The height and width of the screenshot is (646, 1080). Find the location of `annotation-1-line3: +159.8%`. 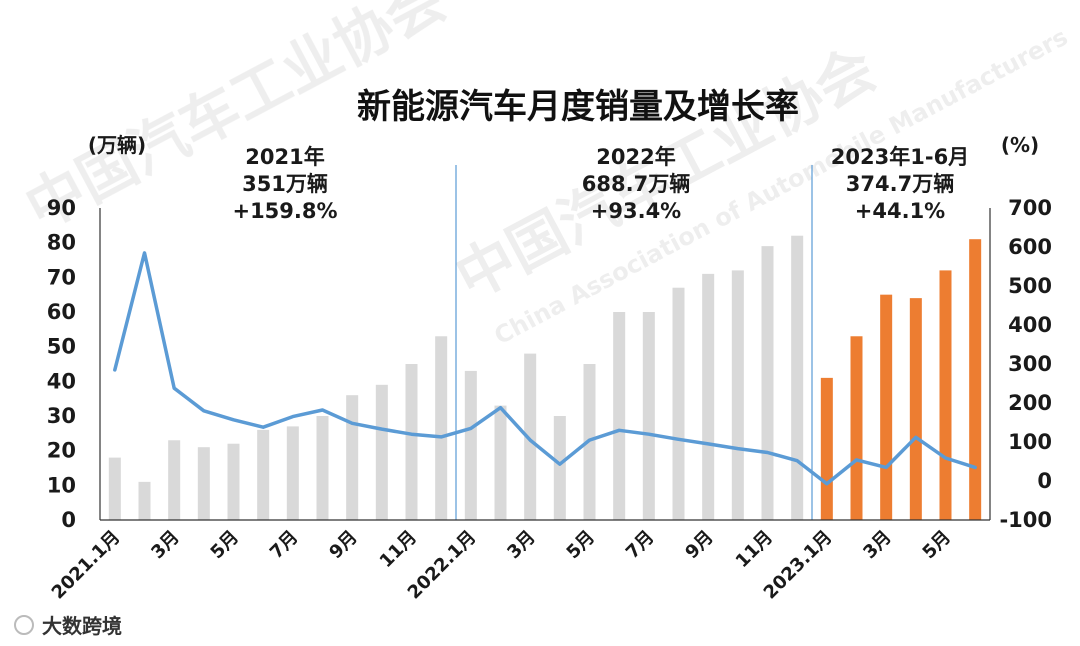

annotation-1-line3: +159.8% is located at coordinates (284, 211).